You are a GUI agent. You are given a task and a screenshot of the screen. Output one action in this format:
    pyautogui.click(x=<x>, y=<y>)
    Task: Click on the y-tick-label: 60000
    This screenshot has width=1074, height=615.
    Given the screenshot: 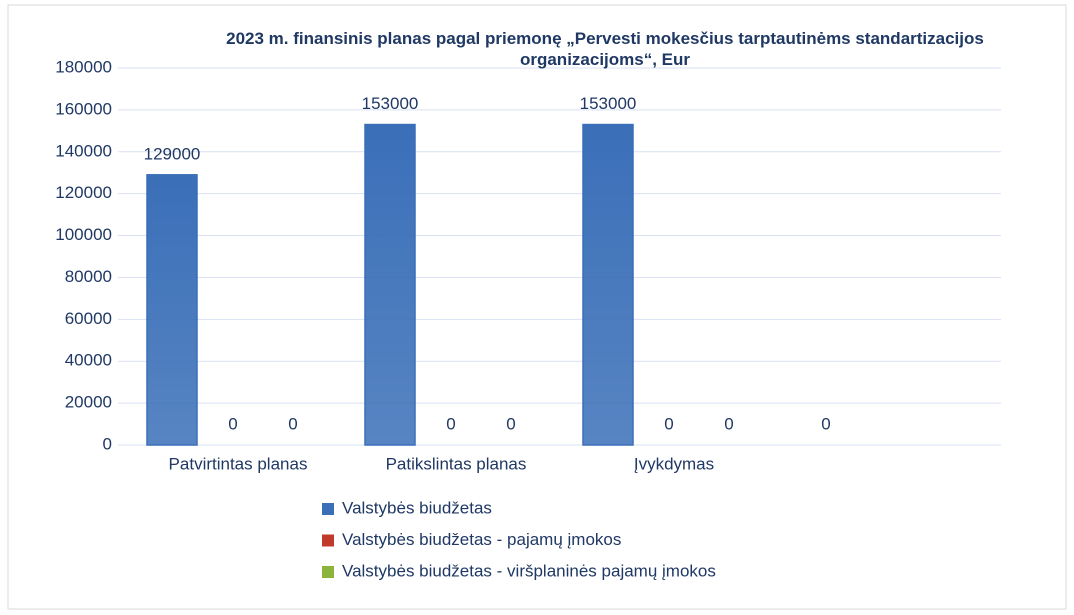 What is the action you would take?
    pyautogui.click(x=88, y=318)
    